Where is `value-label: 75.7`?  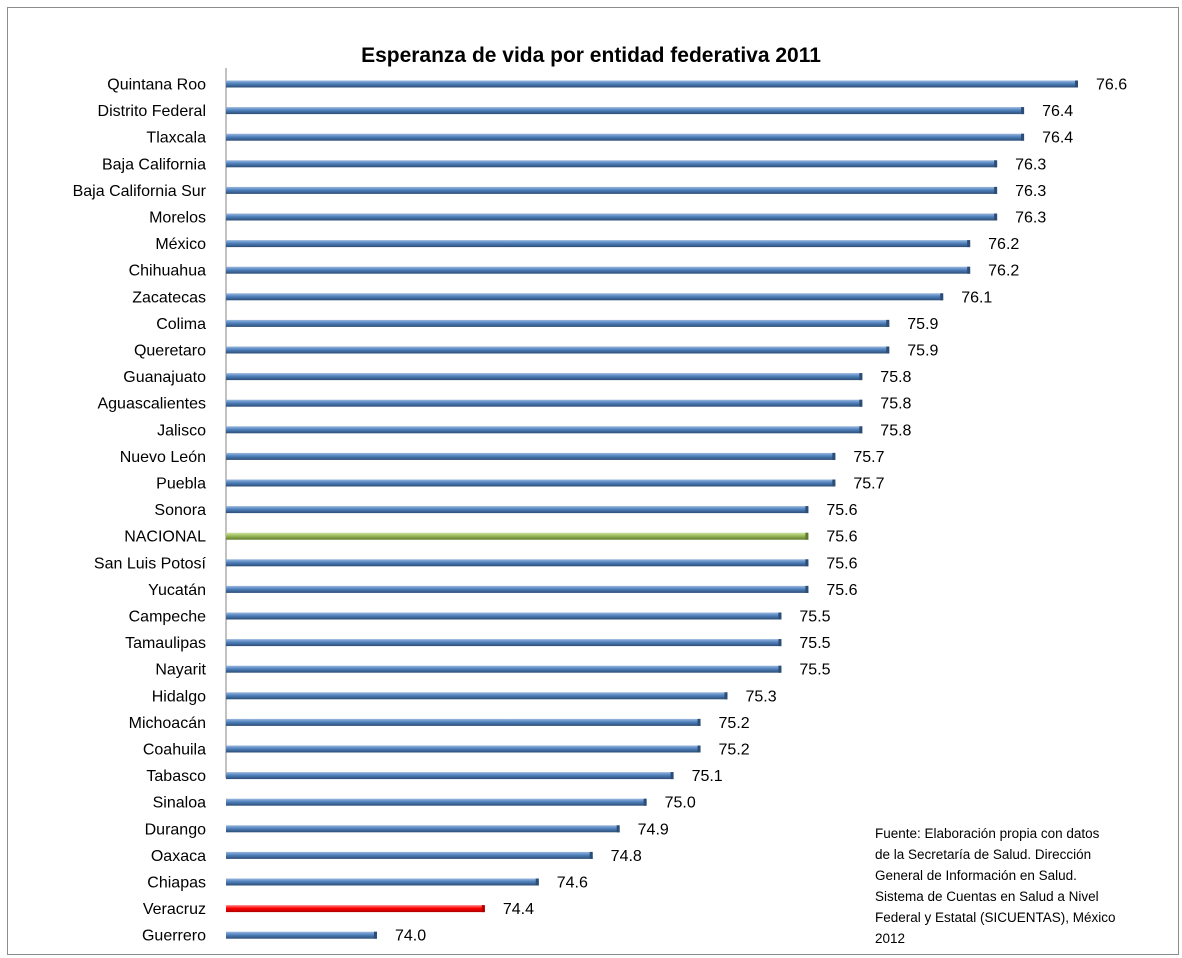 value-label: 75.7 is located at coordinates (868, 484).